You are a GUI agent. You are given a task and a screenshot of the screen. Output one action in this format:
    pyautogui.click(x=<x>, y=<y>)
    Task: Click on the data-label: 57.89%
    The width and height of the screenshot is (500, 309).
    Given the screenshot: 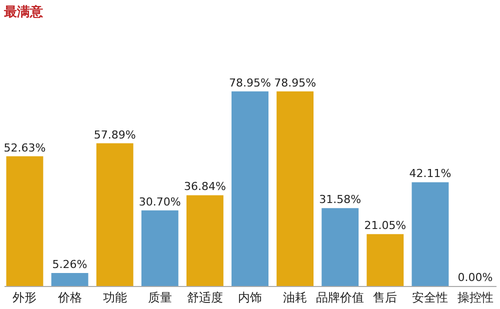 What is the action you would take?
    pyautogui.click(x=115, y=135)
    